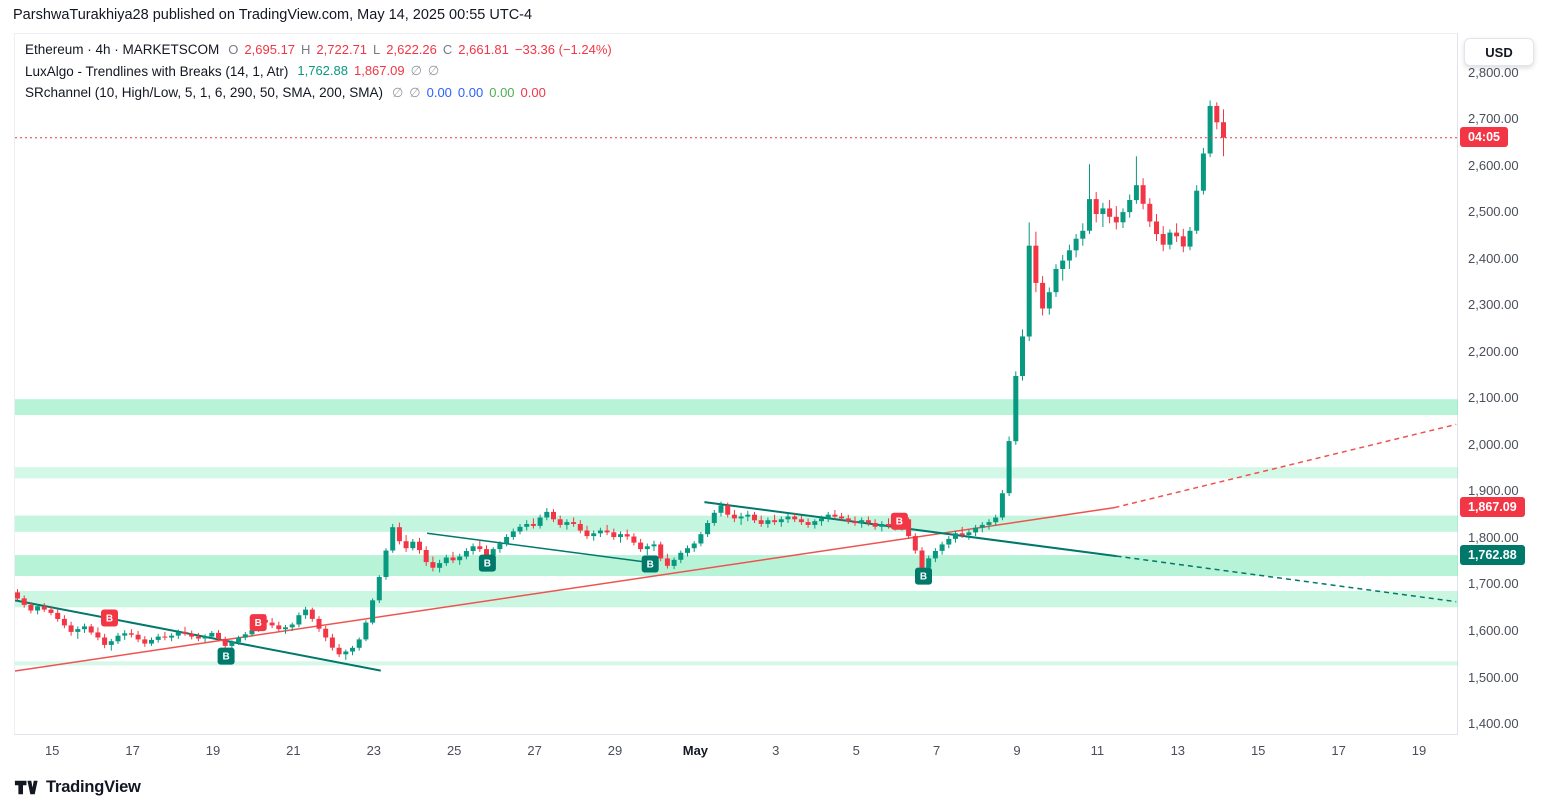 Image resolution: width=1553 pixels, height=810 pixels. What do you see at coordinates (1499, 52) in the screenshot?
I see `currency-usd-button: USD` at bounding box center [1499, 52].